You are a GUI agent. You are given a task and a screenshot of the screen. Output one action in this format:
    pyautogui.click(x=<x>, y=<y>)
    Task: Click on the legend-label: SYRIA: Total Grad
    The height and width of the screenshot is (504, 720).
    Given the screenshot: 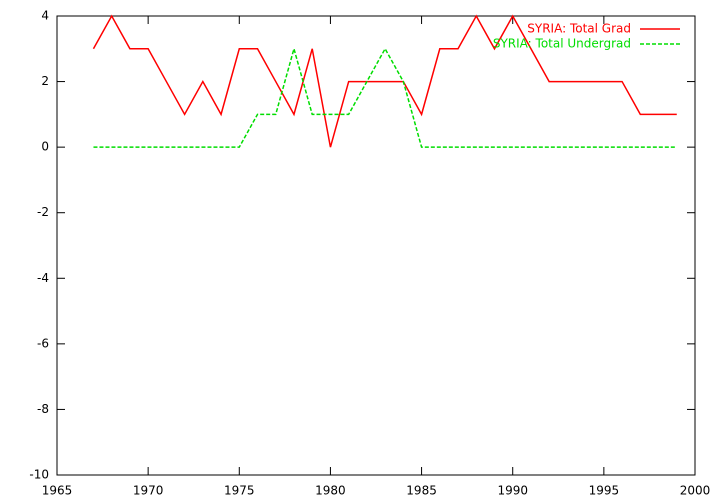 What is the action you would take?
    pyautogui.click(x=579, y=29)
    